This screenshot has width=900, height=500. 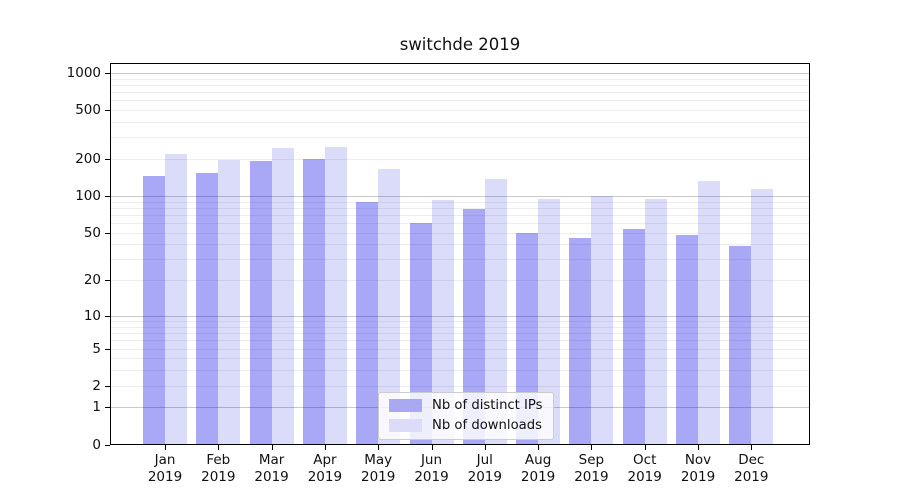 What do you see at coordinates (96, 349) in the screenshot?
I see `y-tick-label: 5` at bounding box center [96, 349].